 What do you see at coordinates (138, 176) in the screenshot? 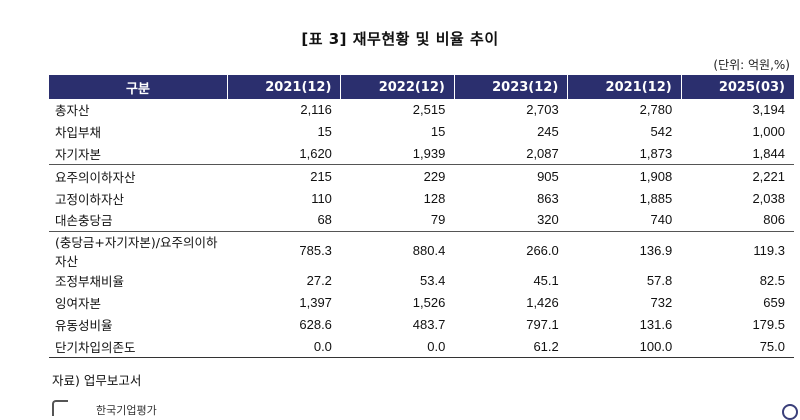
I see `row-label: 요주의이하자산` at bounding box center [138, 176].